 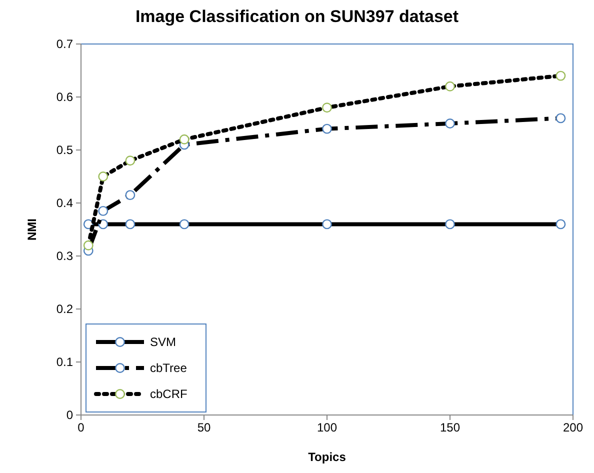 What do you see at coordinates (204, 427) in the screenshot?
I see `x-tick-label: 50` at bounding box center [204, 427].